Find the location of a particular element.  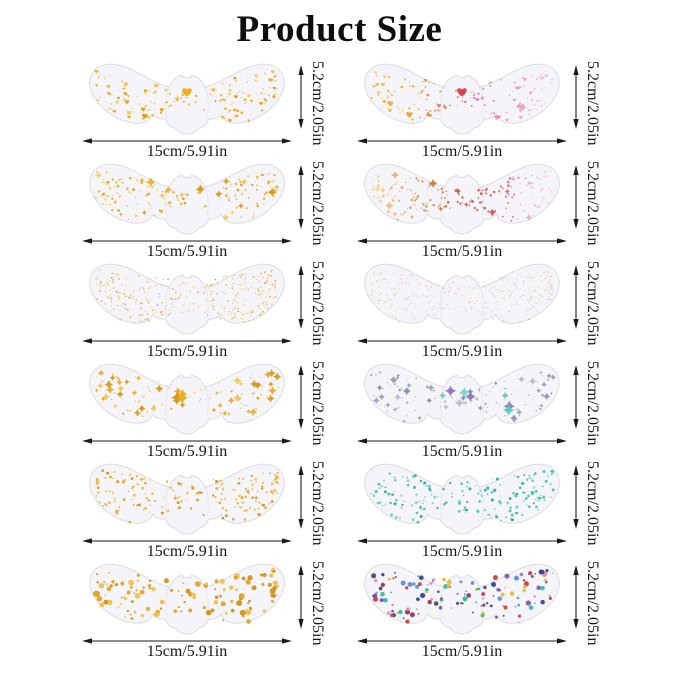

product-cell-silver-sparkles: 15cm/5.91in 5.2cm/2.05in is located at coordinates (480, 409).